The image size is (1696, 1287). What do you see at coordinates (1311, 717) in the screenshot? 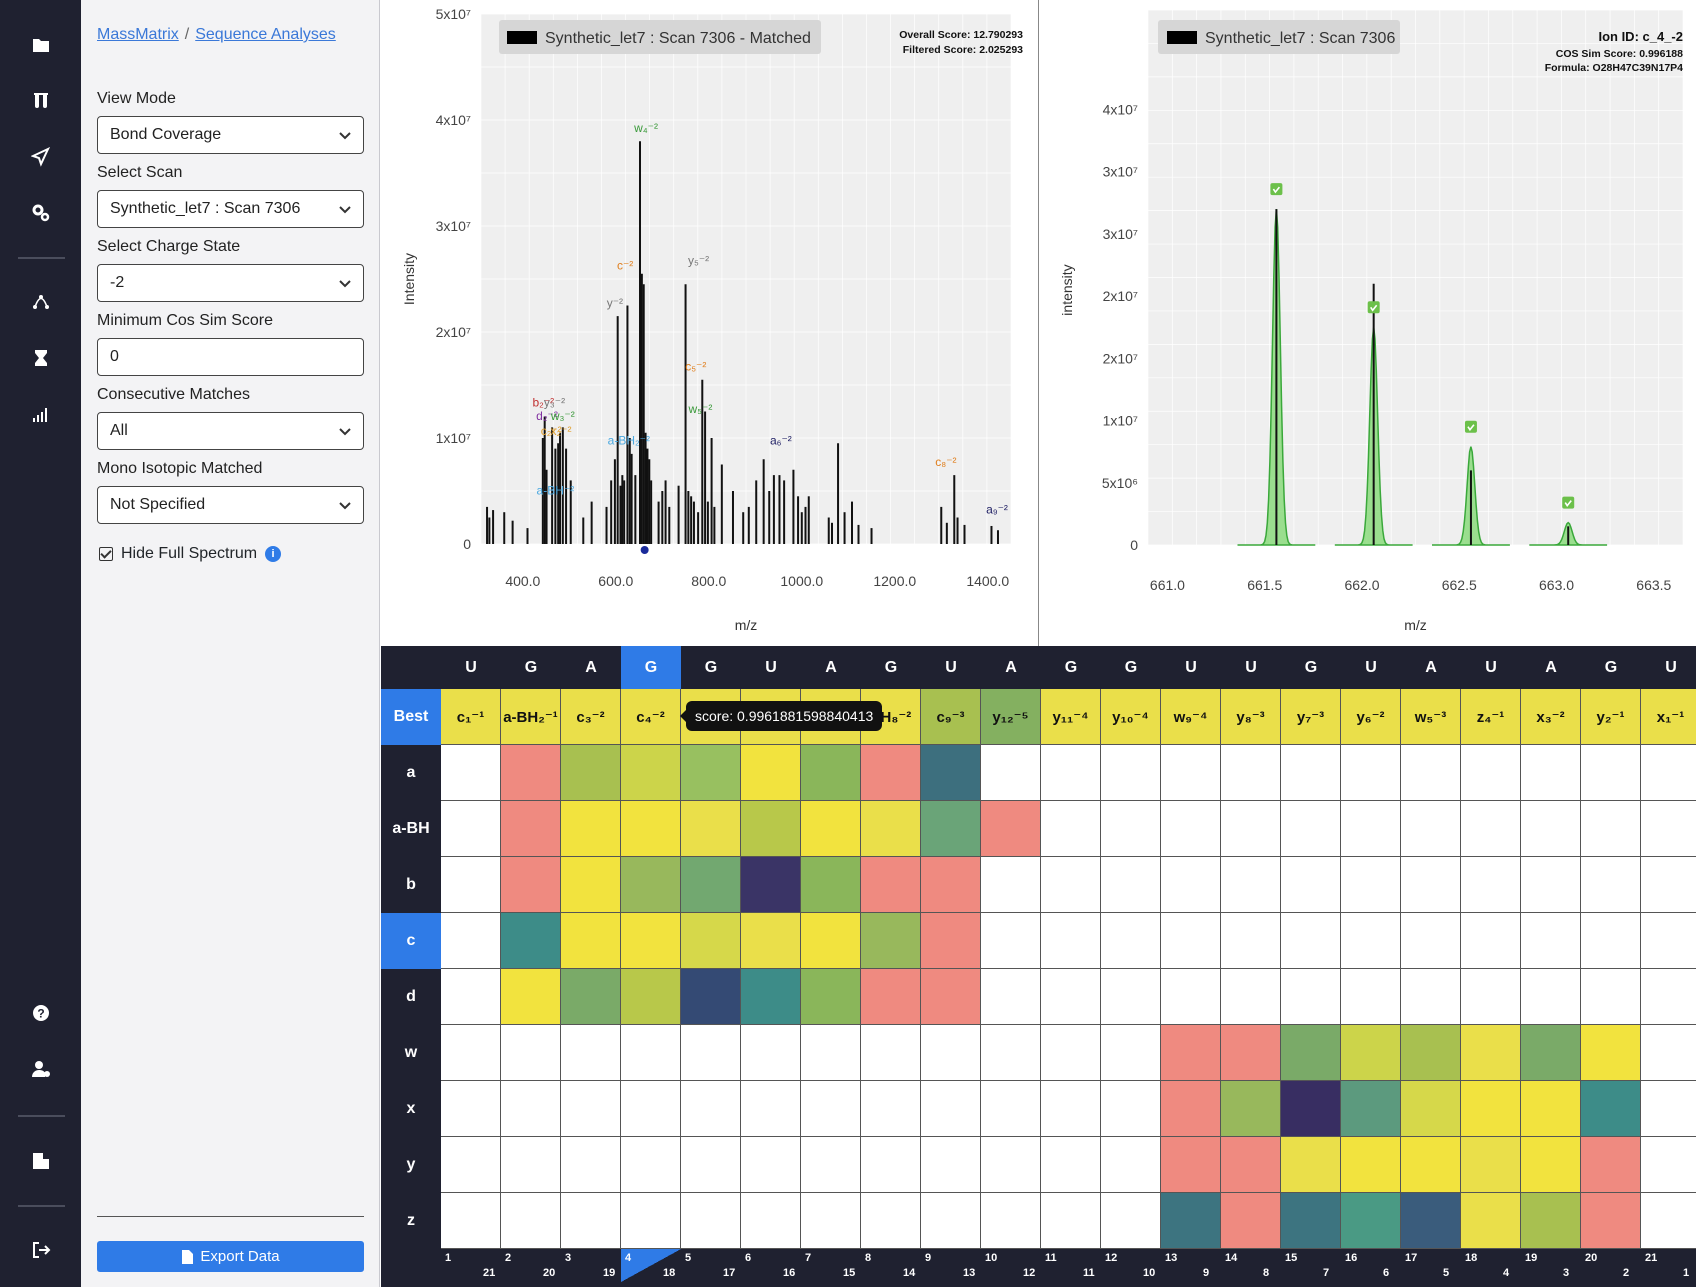
I see `best-ion-cell: y₇⁻³` at bounding box center [1311, 717].